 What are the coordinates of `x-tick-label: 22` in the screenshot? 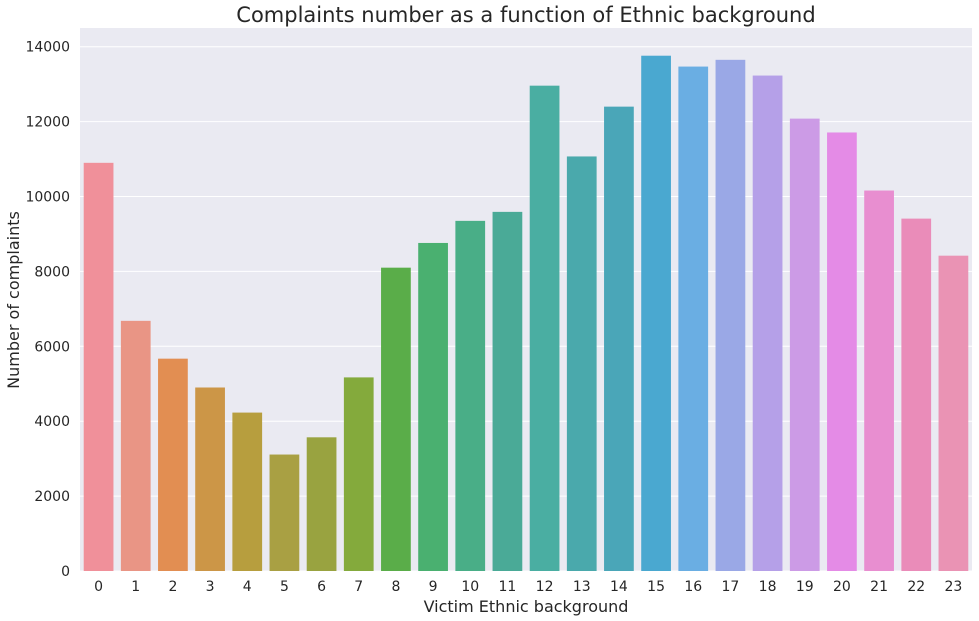 It's located at (916, 587).